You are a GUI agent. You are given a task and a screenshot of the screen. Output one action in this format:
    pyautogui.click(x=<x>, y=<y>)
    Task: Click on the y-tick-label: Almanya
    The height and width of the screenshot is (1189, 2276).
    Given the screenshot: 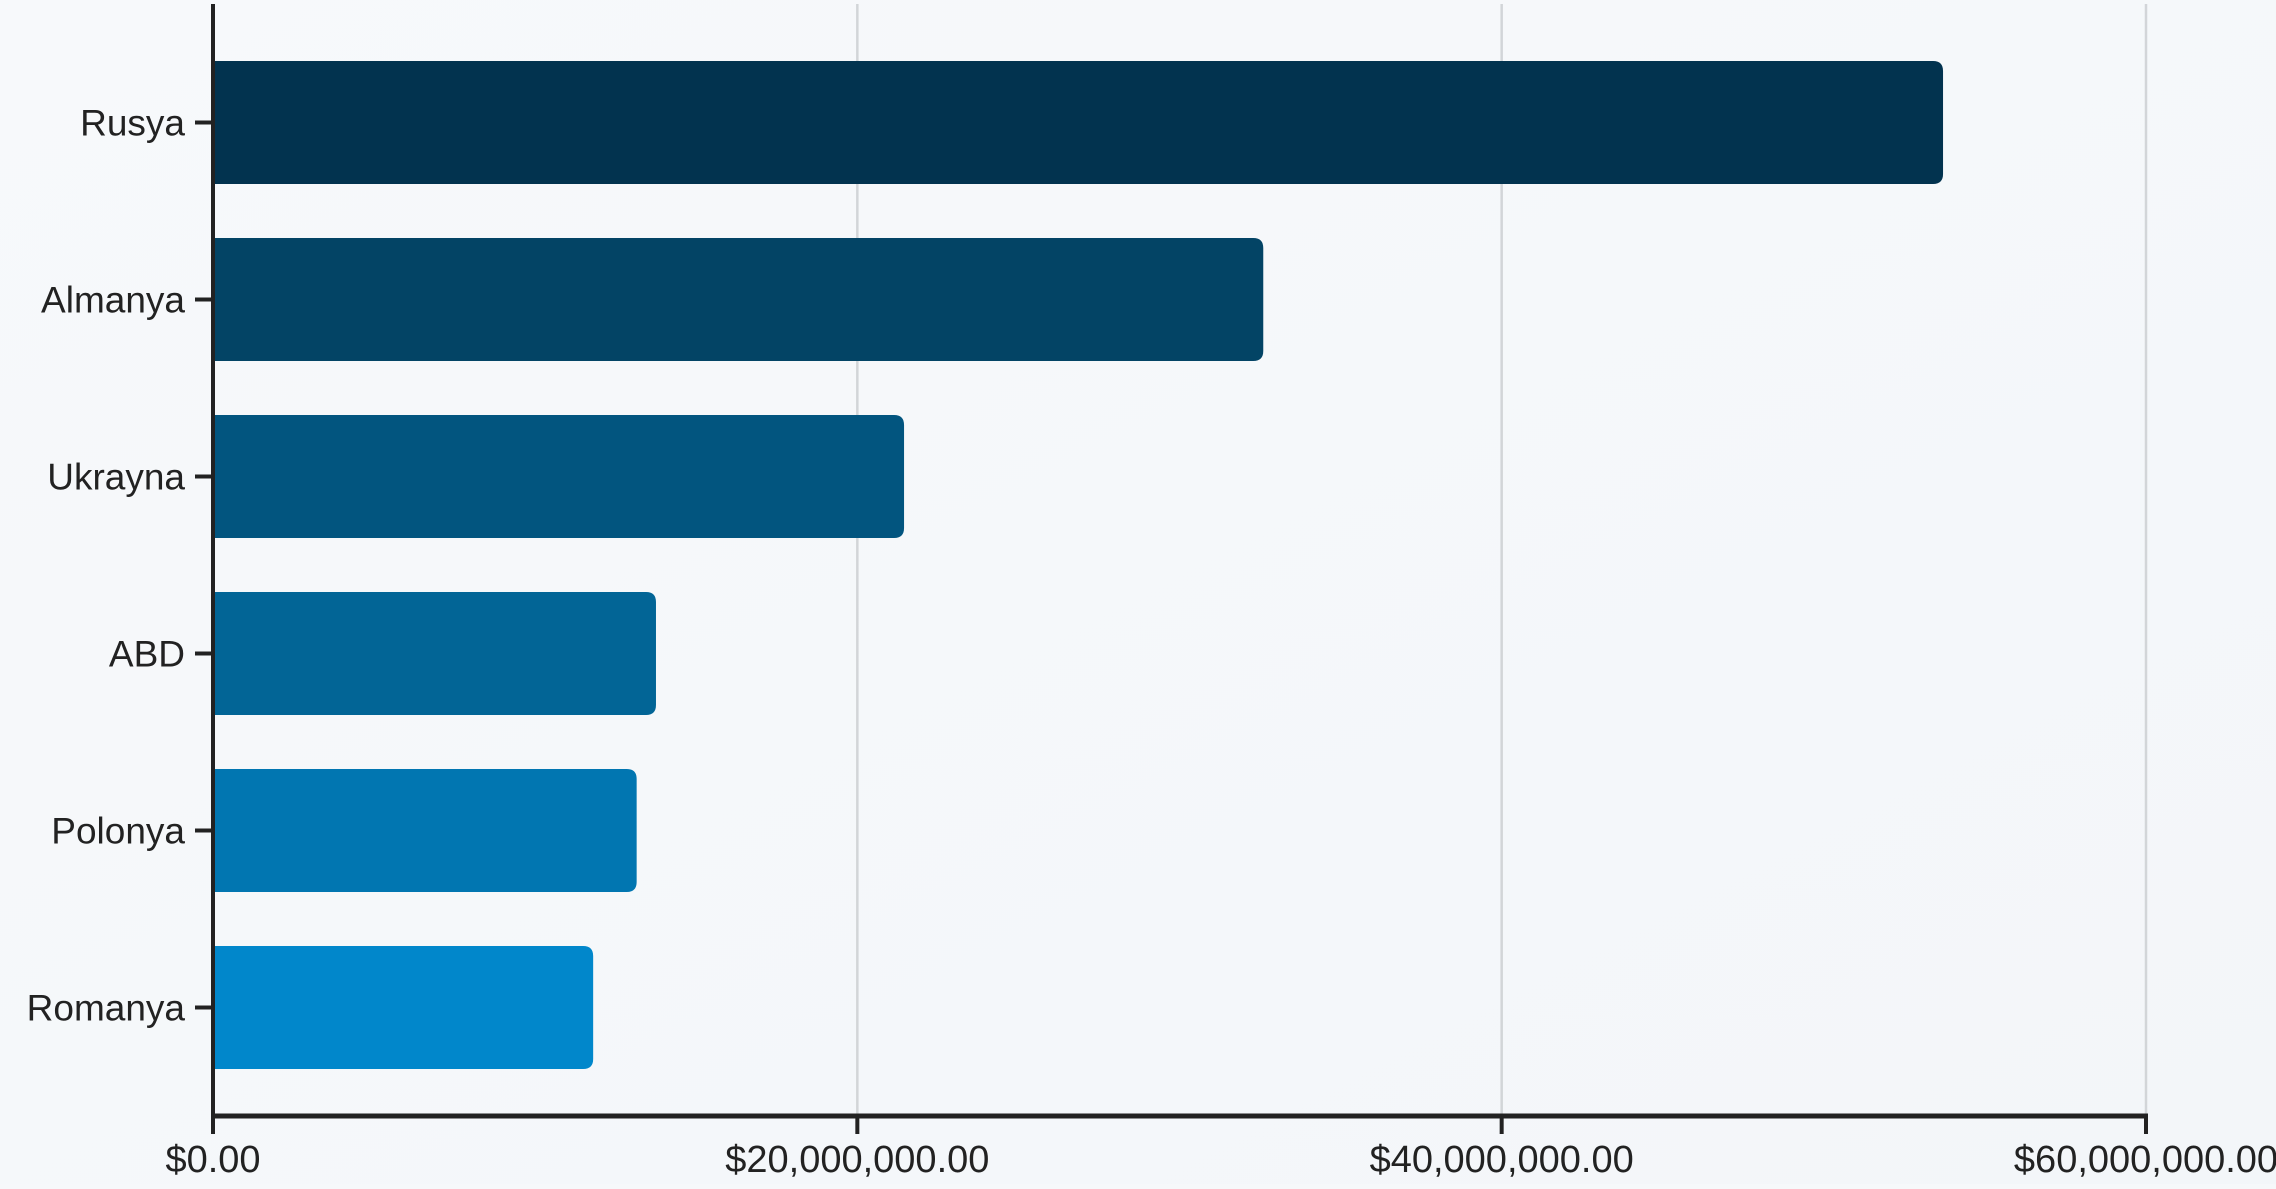 What is the action you would take?
    pyautogui.click(x=113, y=300)
    